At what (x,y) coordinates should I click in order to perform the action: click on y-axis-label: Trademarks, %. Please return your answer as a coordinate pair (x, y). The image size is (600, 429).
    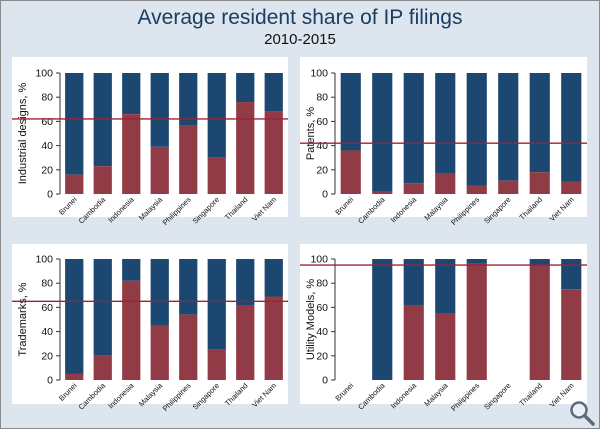
    Looking at the image, I should click on (23, 319).